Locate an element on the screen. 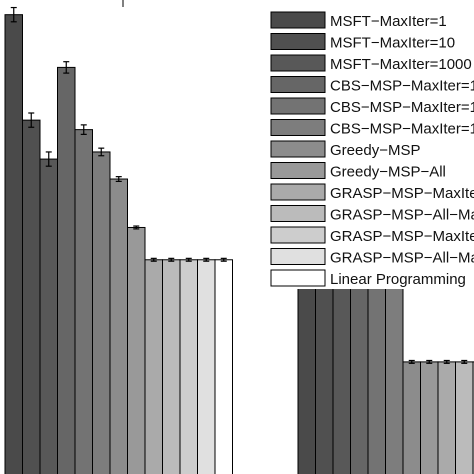 This screenshot has width=474, height=474. legend-item-11: GRASP−MSP−MaxIter=10 is located at coordinates (372, 235).